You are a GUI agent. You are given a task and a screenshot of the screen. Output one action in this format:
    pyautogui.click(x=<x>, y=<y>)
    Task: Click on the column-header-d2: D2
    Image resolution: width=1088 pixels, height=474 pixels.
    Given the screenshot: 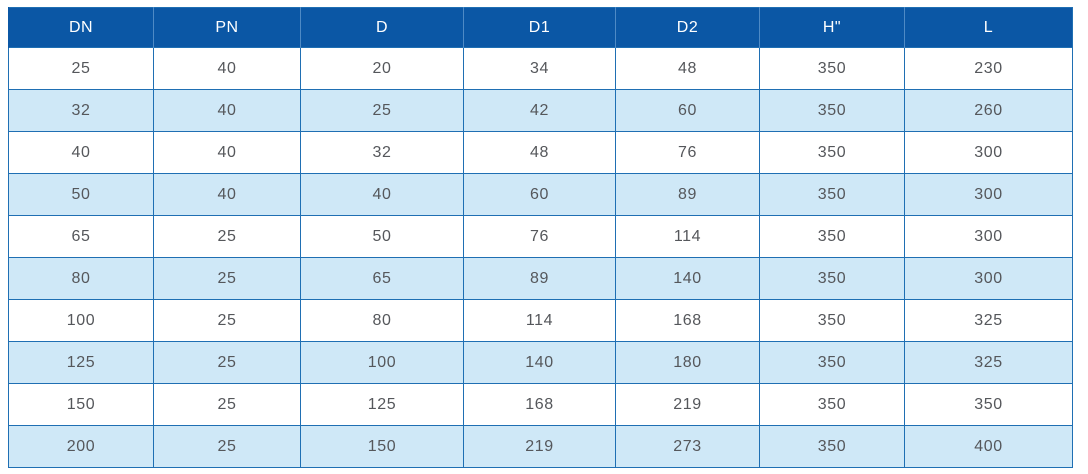 What is the action you would take?
    pyautogui.click(x=687, y=27)
    